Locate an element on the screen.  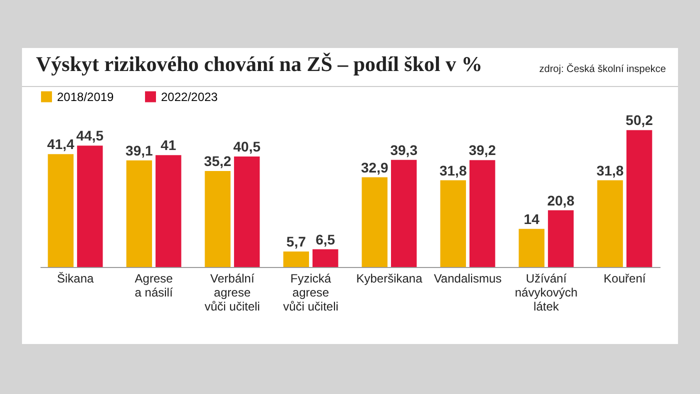
data-label: 5,7 is located at coordinates (296, 241).